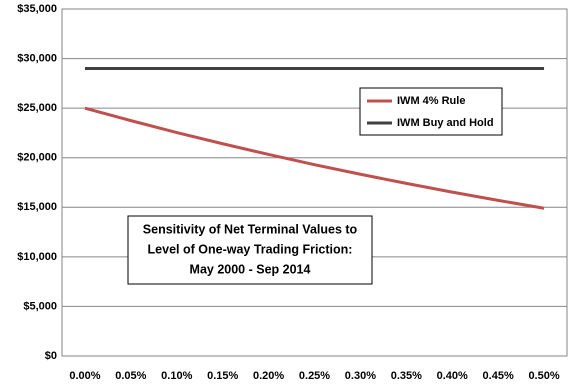 This screenshot has height=385, width=576. I want to click on y-tick-label: $30,000, so click(37, 58).